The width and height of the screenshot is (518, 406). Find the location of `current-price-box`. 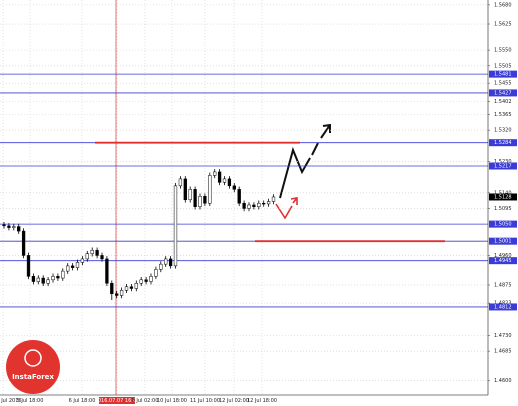

current-price-box is located at coordinates (503, 197).